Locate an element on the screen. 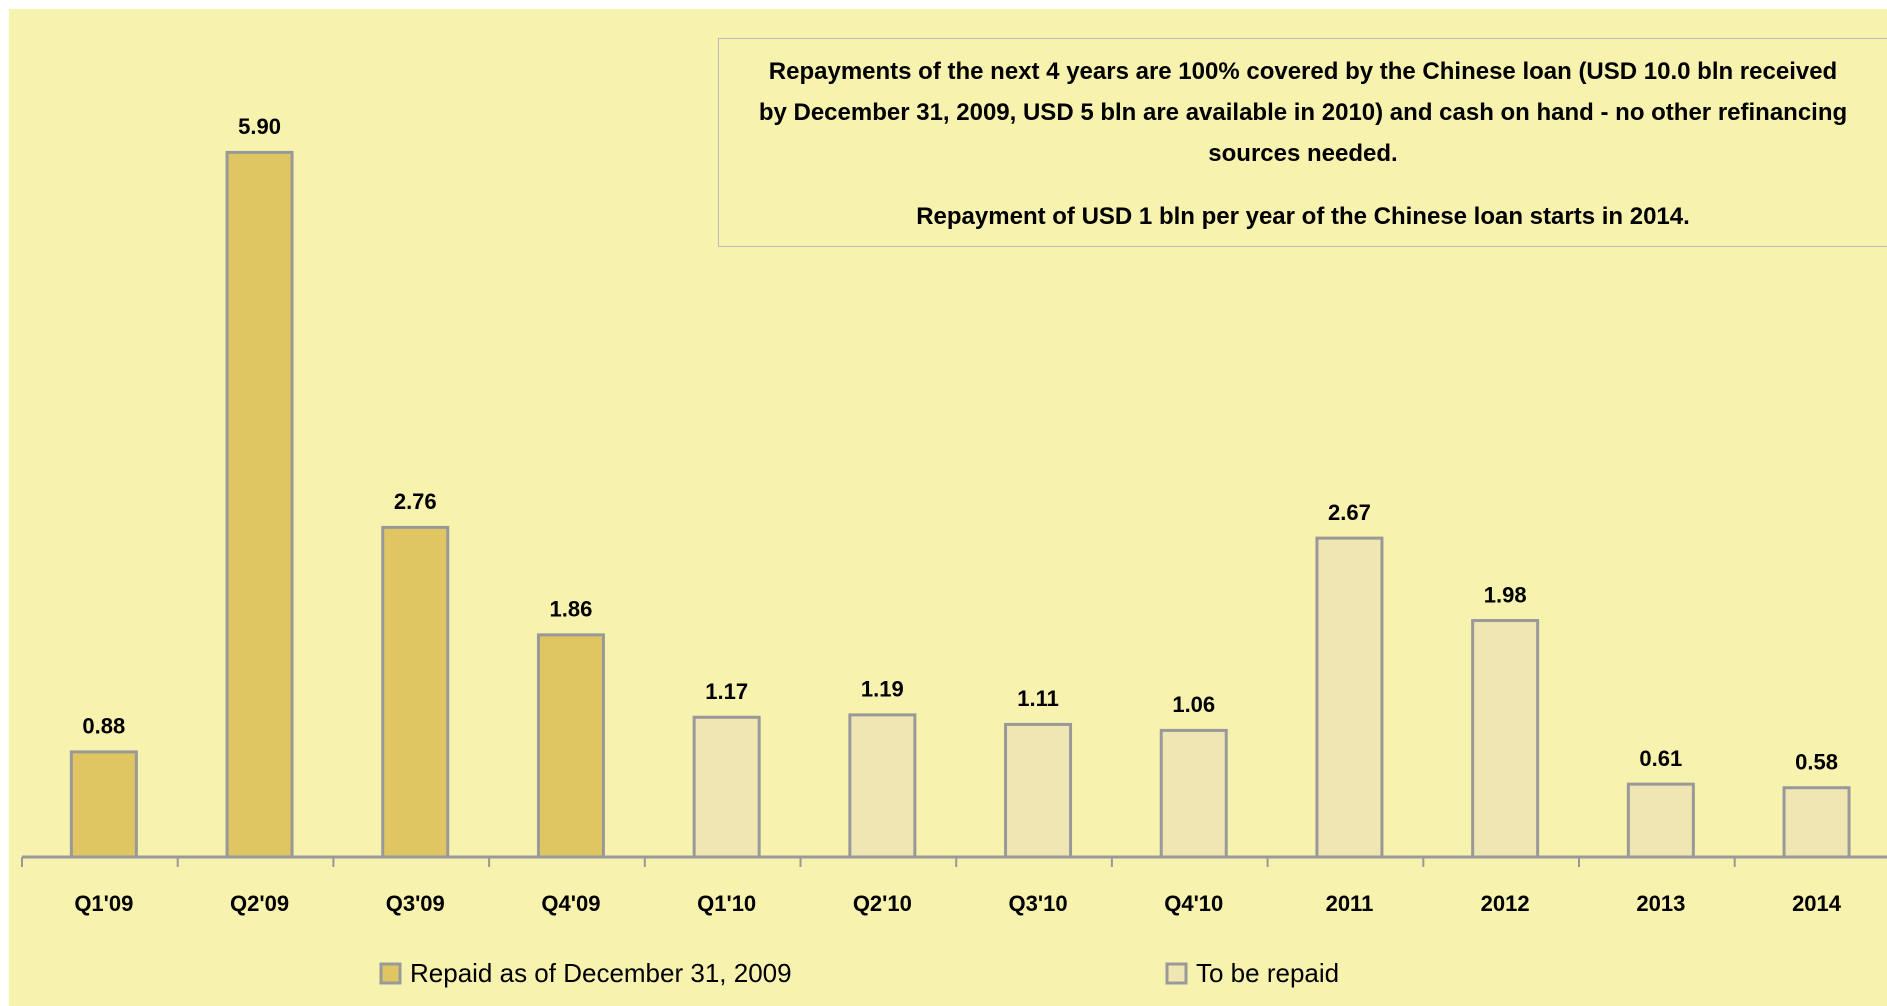 This screenshot has height=1006, width=1887. x-tick-label: Q4'09 is located at coordinates (570, 903).